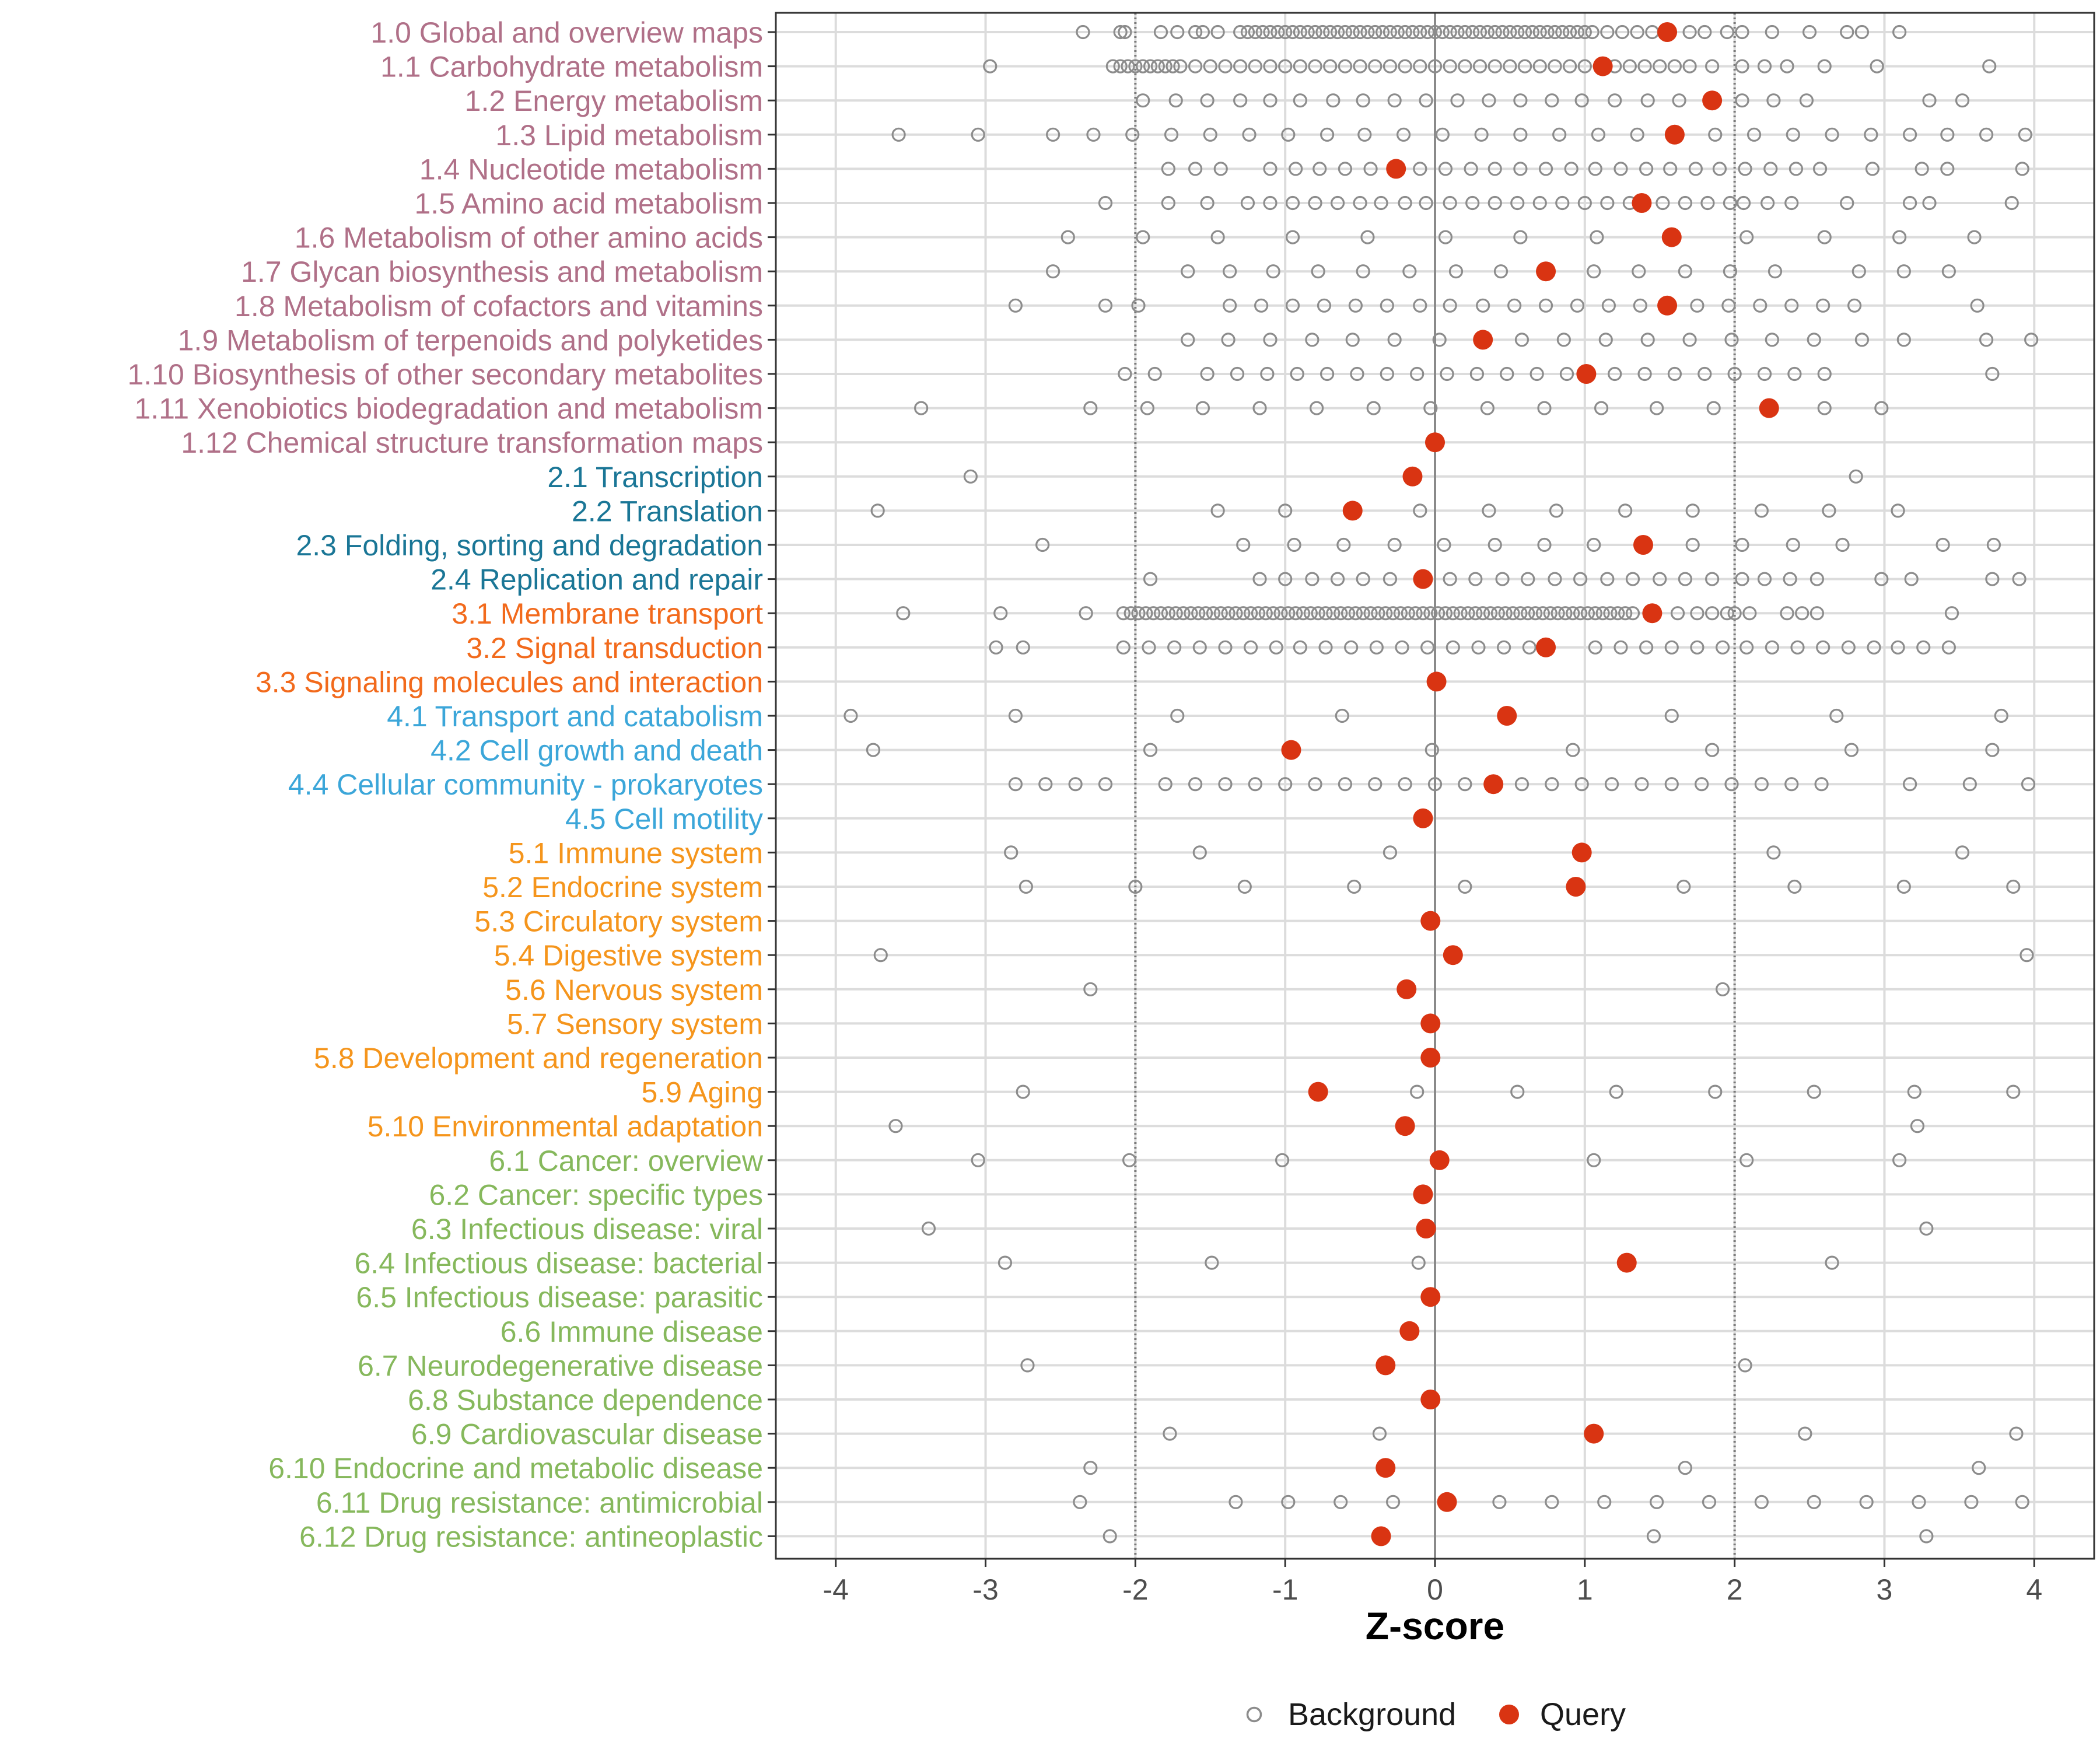  I want to click on category-label: 1.1 Carbohydrate metabolism, so click(571, 67).